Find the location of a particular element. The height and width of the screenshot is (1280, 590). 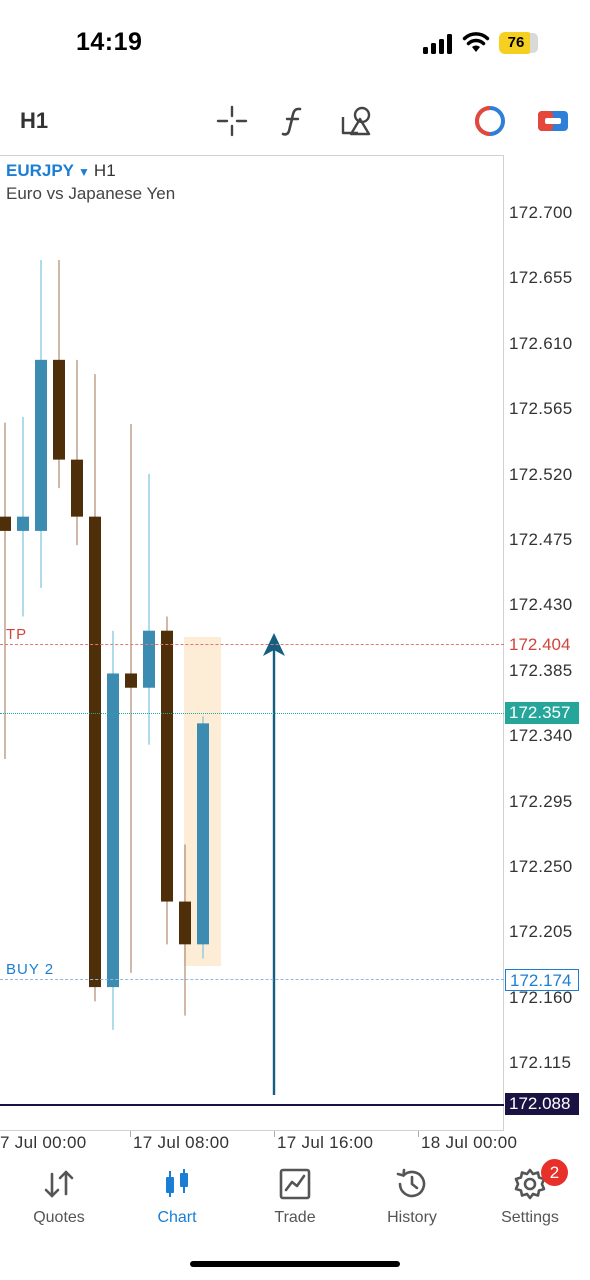

time-axis-label: 7 Jul 00:00 is located at coordinates (43, 1142).